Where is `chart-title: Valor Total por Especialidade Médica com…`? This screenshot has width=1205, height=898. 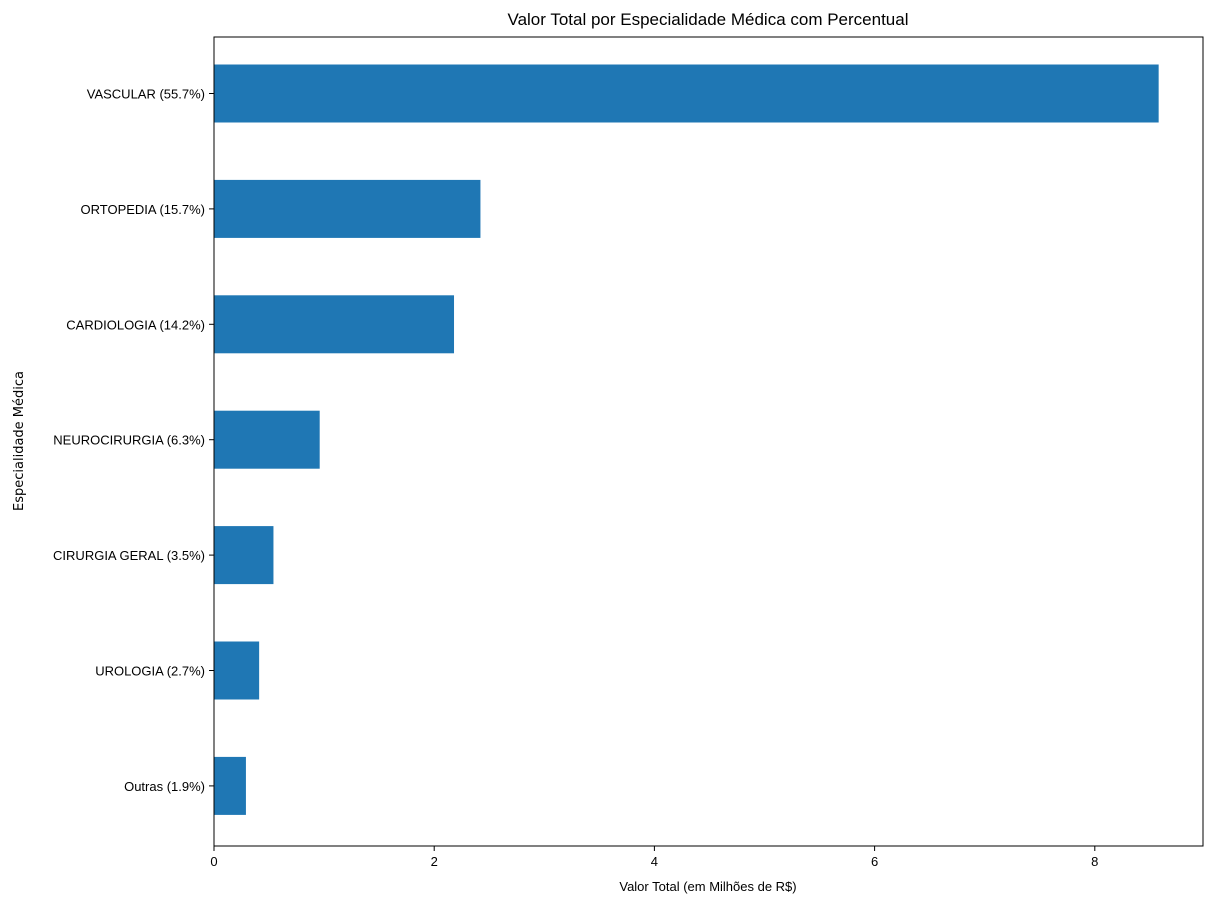 chart-title: Valor Total por Especialidade Médica com… is located at coordinates (708, 19).